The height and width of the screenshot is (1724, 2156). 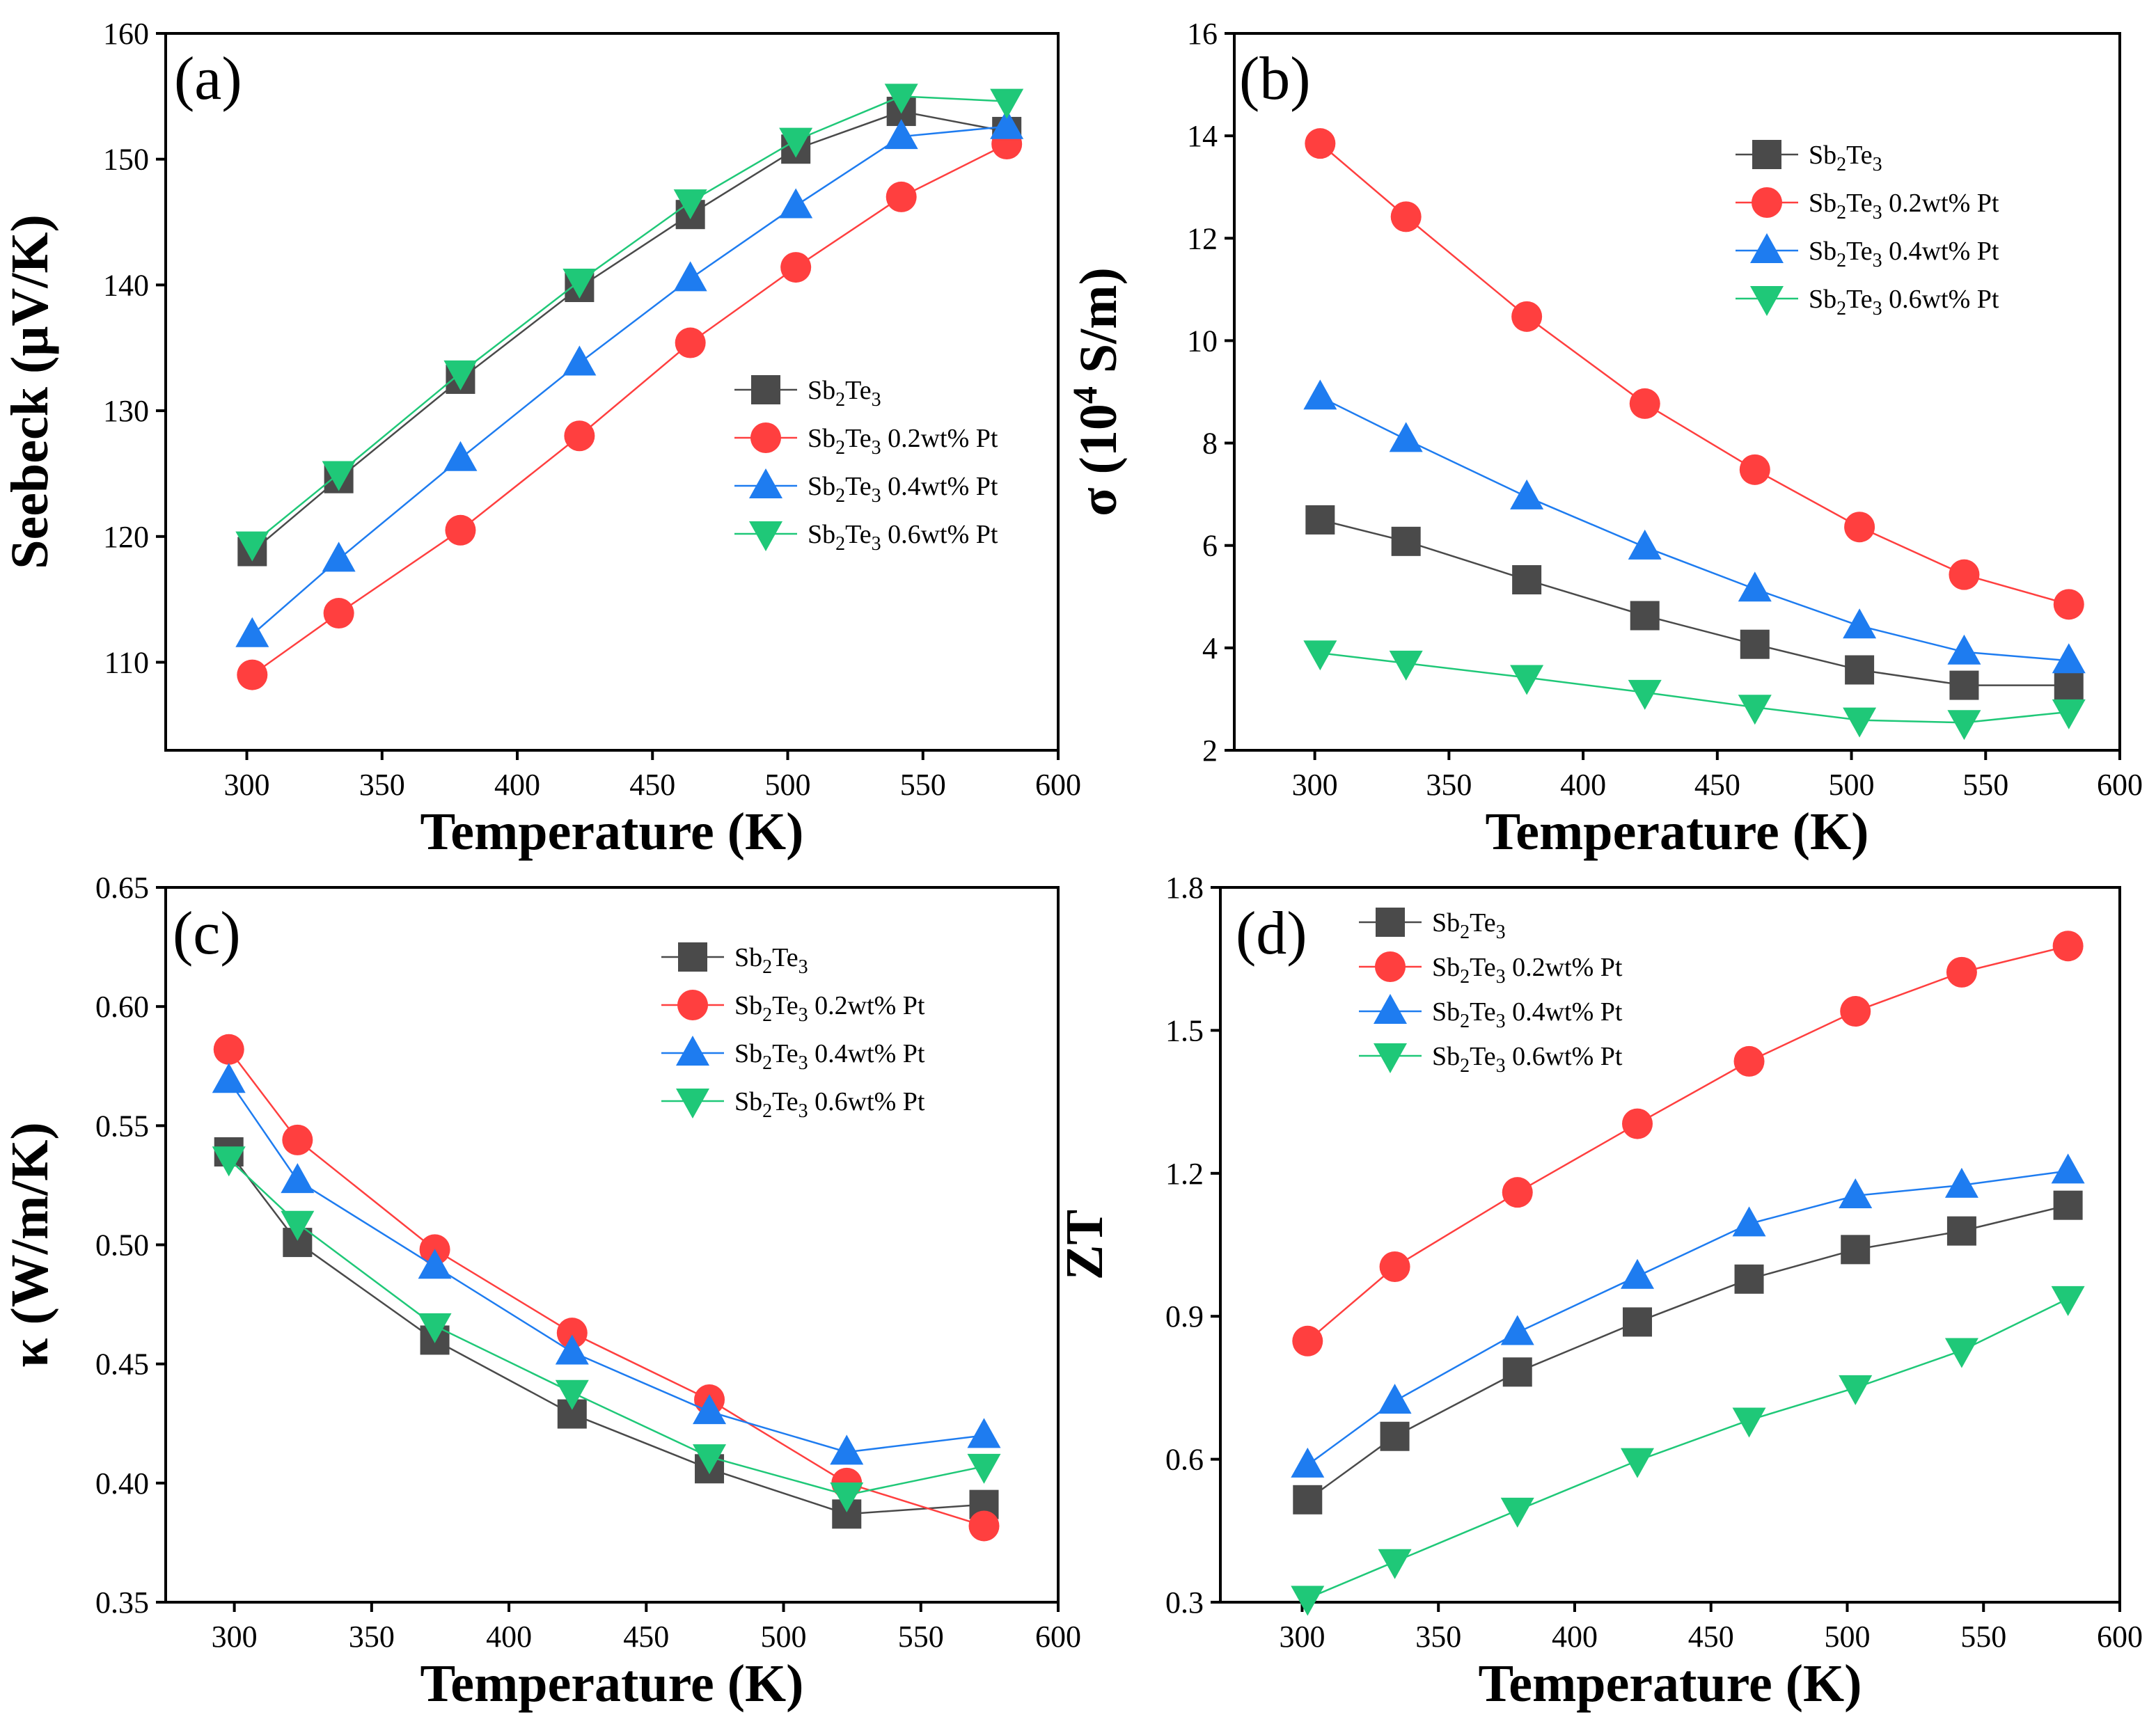 What do you see at coordinates (1096, 391) in the screenshot?
I see `y-axis-title: σ (104 S/m)` at bounding box center [1096, 391].